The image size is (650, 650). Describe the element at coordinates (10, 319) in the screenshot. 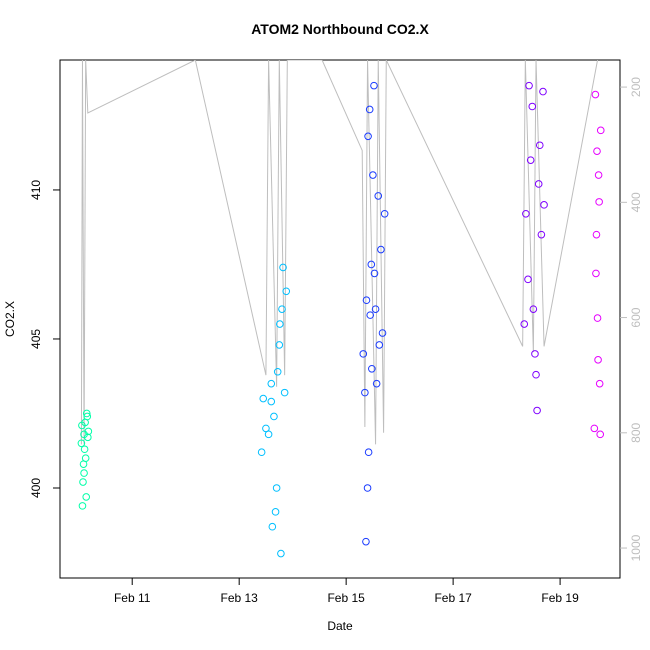

I see `y-axis-label: CO2.X` at that location.